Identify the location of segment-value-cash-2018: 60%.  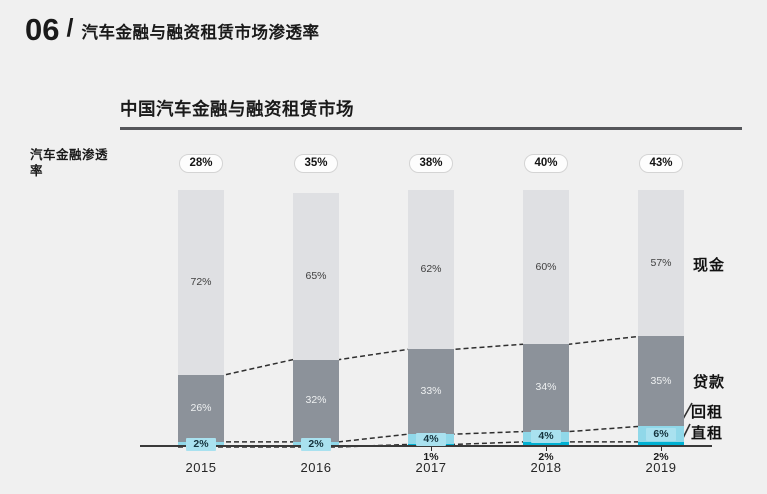
(546, 266).